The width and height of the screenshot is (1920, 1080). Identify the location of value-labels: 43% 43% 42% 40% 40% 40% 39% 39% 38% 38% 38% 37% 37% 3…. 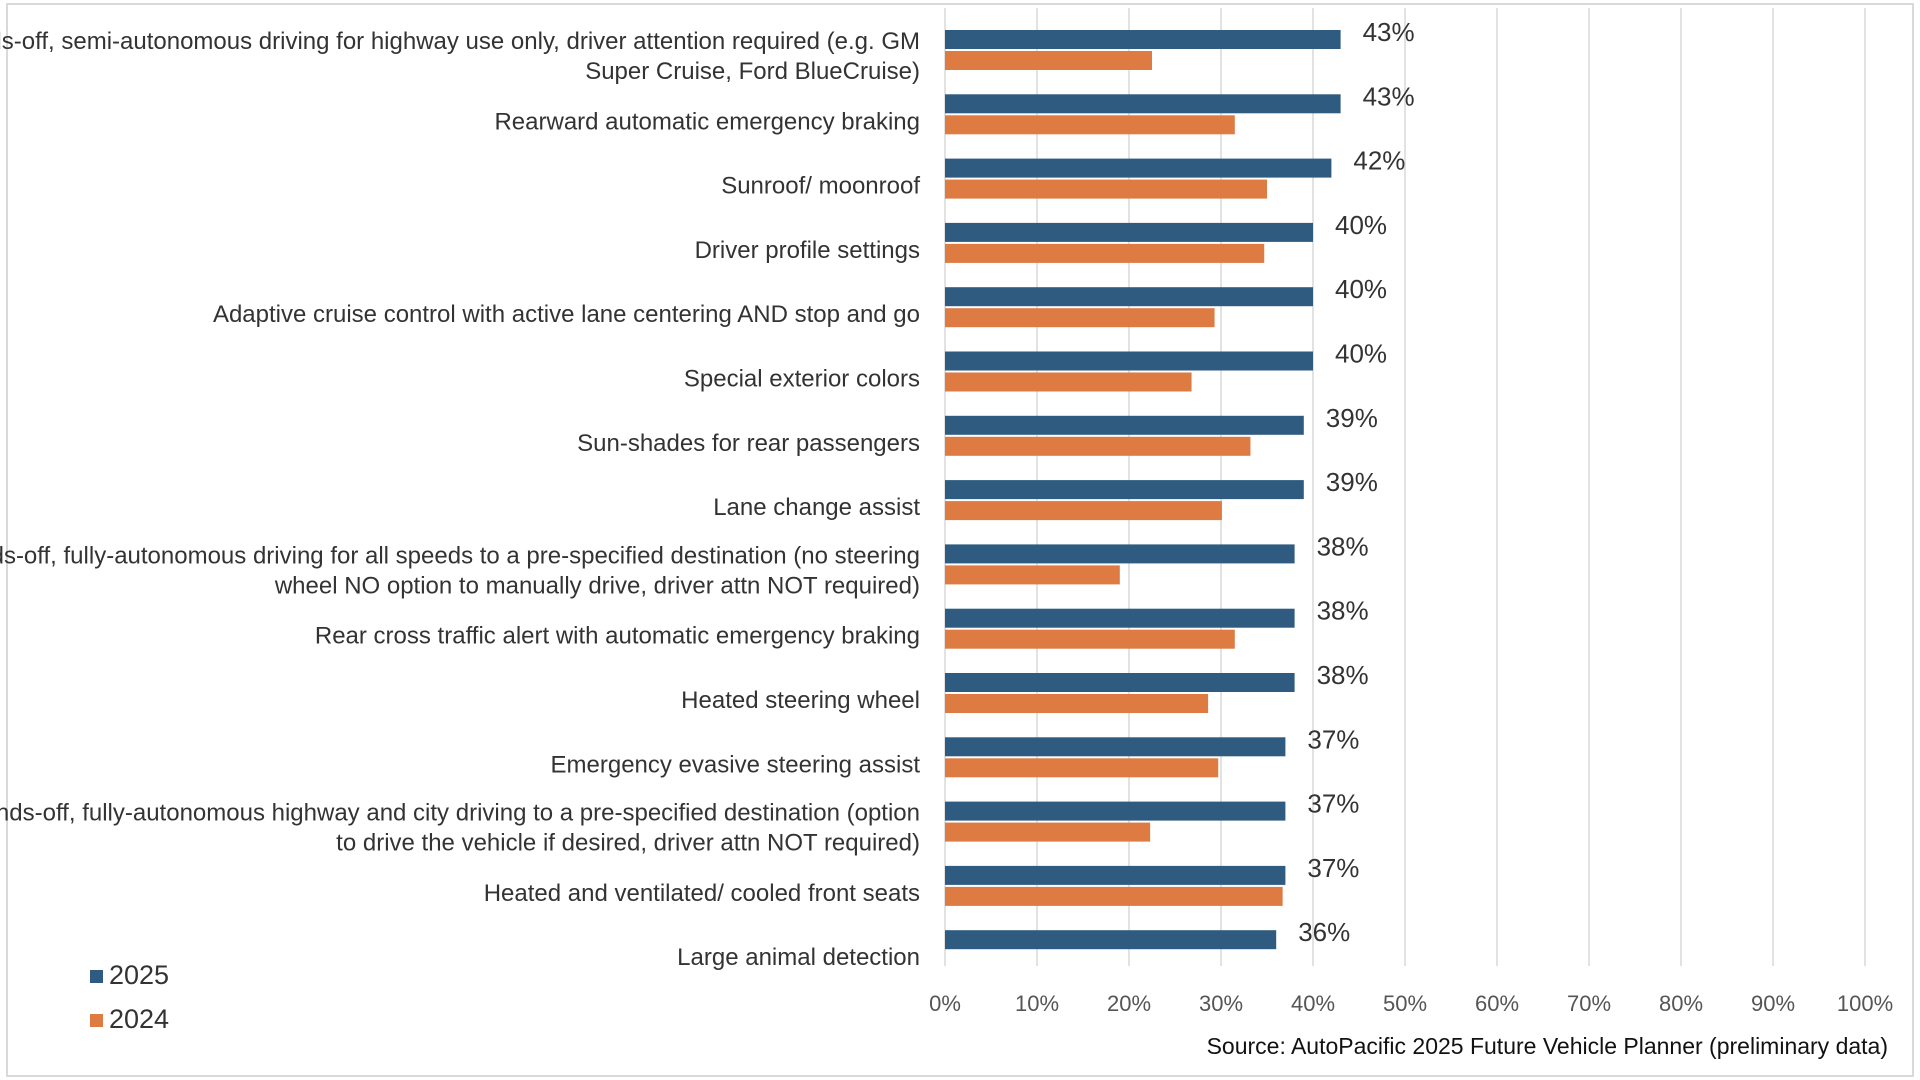
(1356, 482).